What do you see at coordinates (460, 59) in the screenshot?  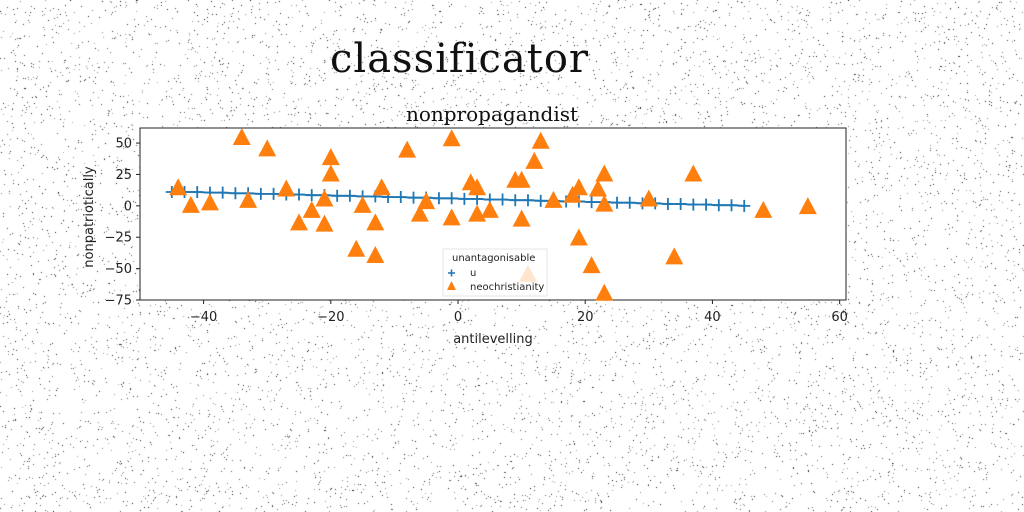 I see `figure-suptitle: classificator` at bounding box center [460, 59].